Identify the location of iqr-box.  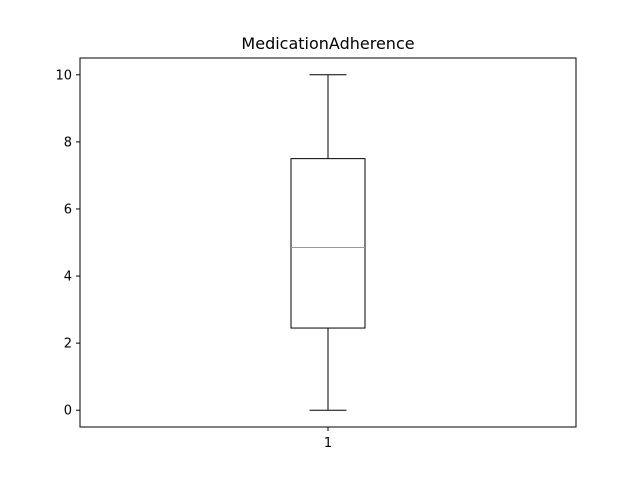
(328, 243).